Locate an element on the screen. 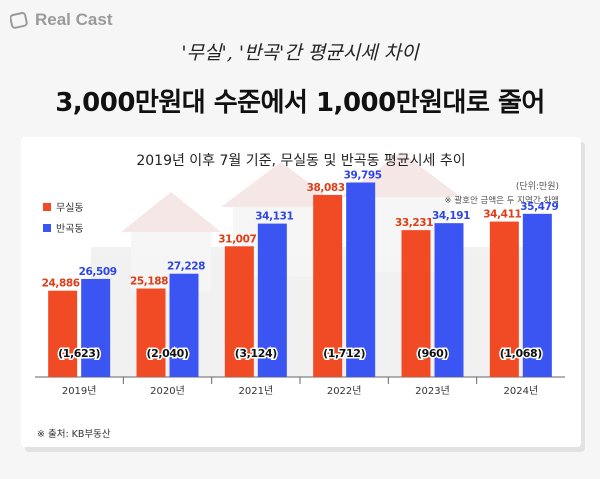  difference-label: (2,040) is located at coordinates (167, 353).